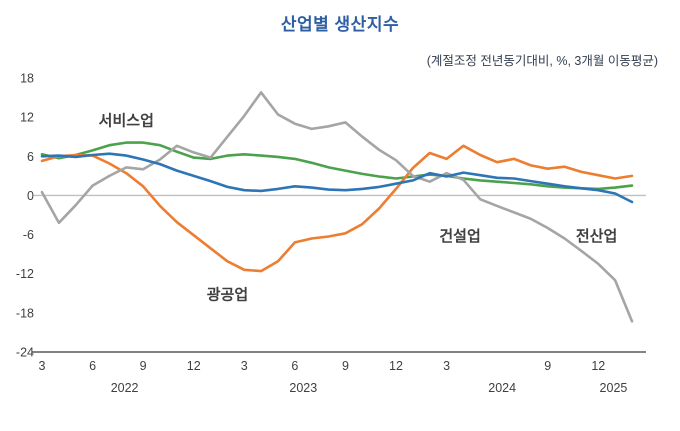  I want to click on series-line-services, so click(337, 166).